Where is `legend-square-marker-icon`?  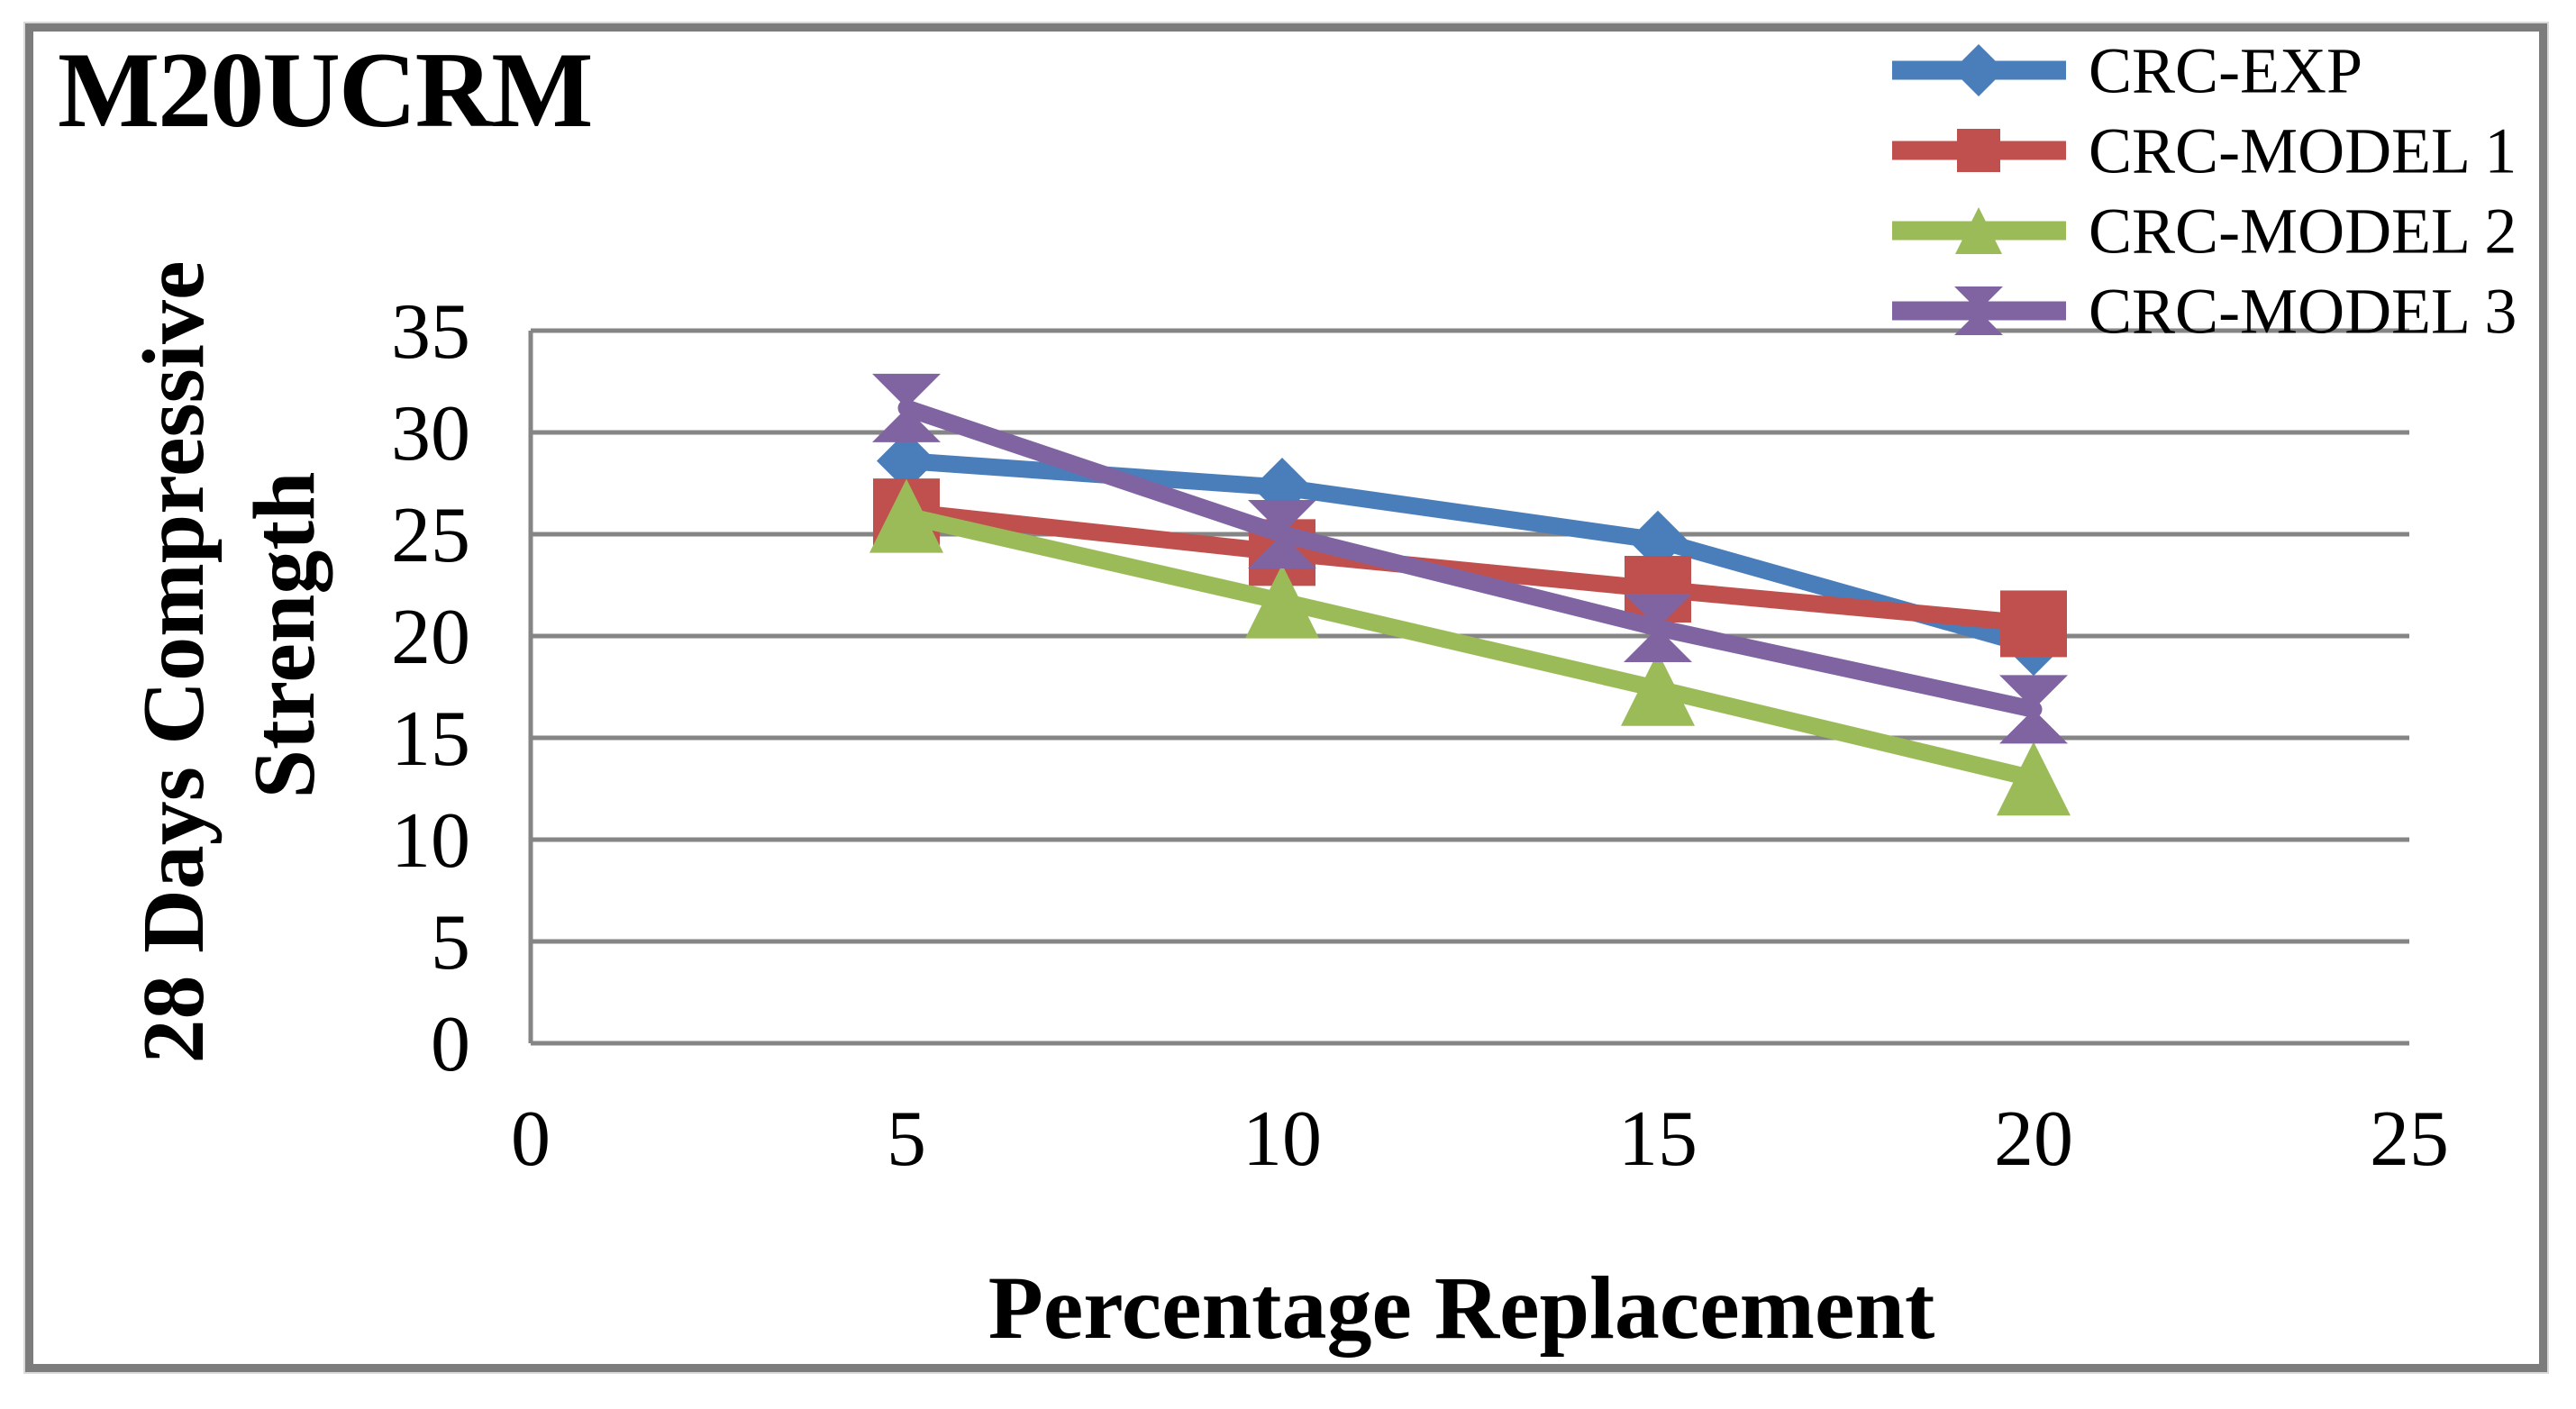
legend-square-marker-icon is located at coordinates (1978, 150).